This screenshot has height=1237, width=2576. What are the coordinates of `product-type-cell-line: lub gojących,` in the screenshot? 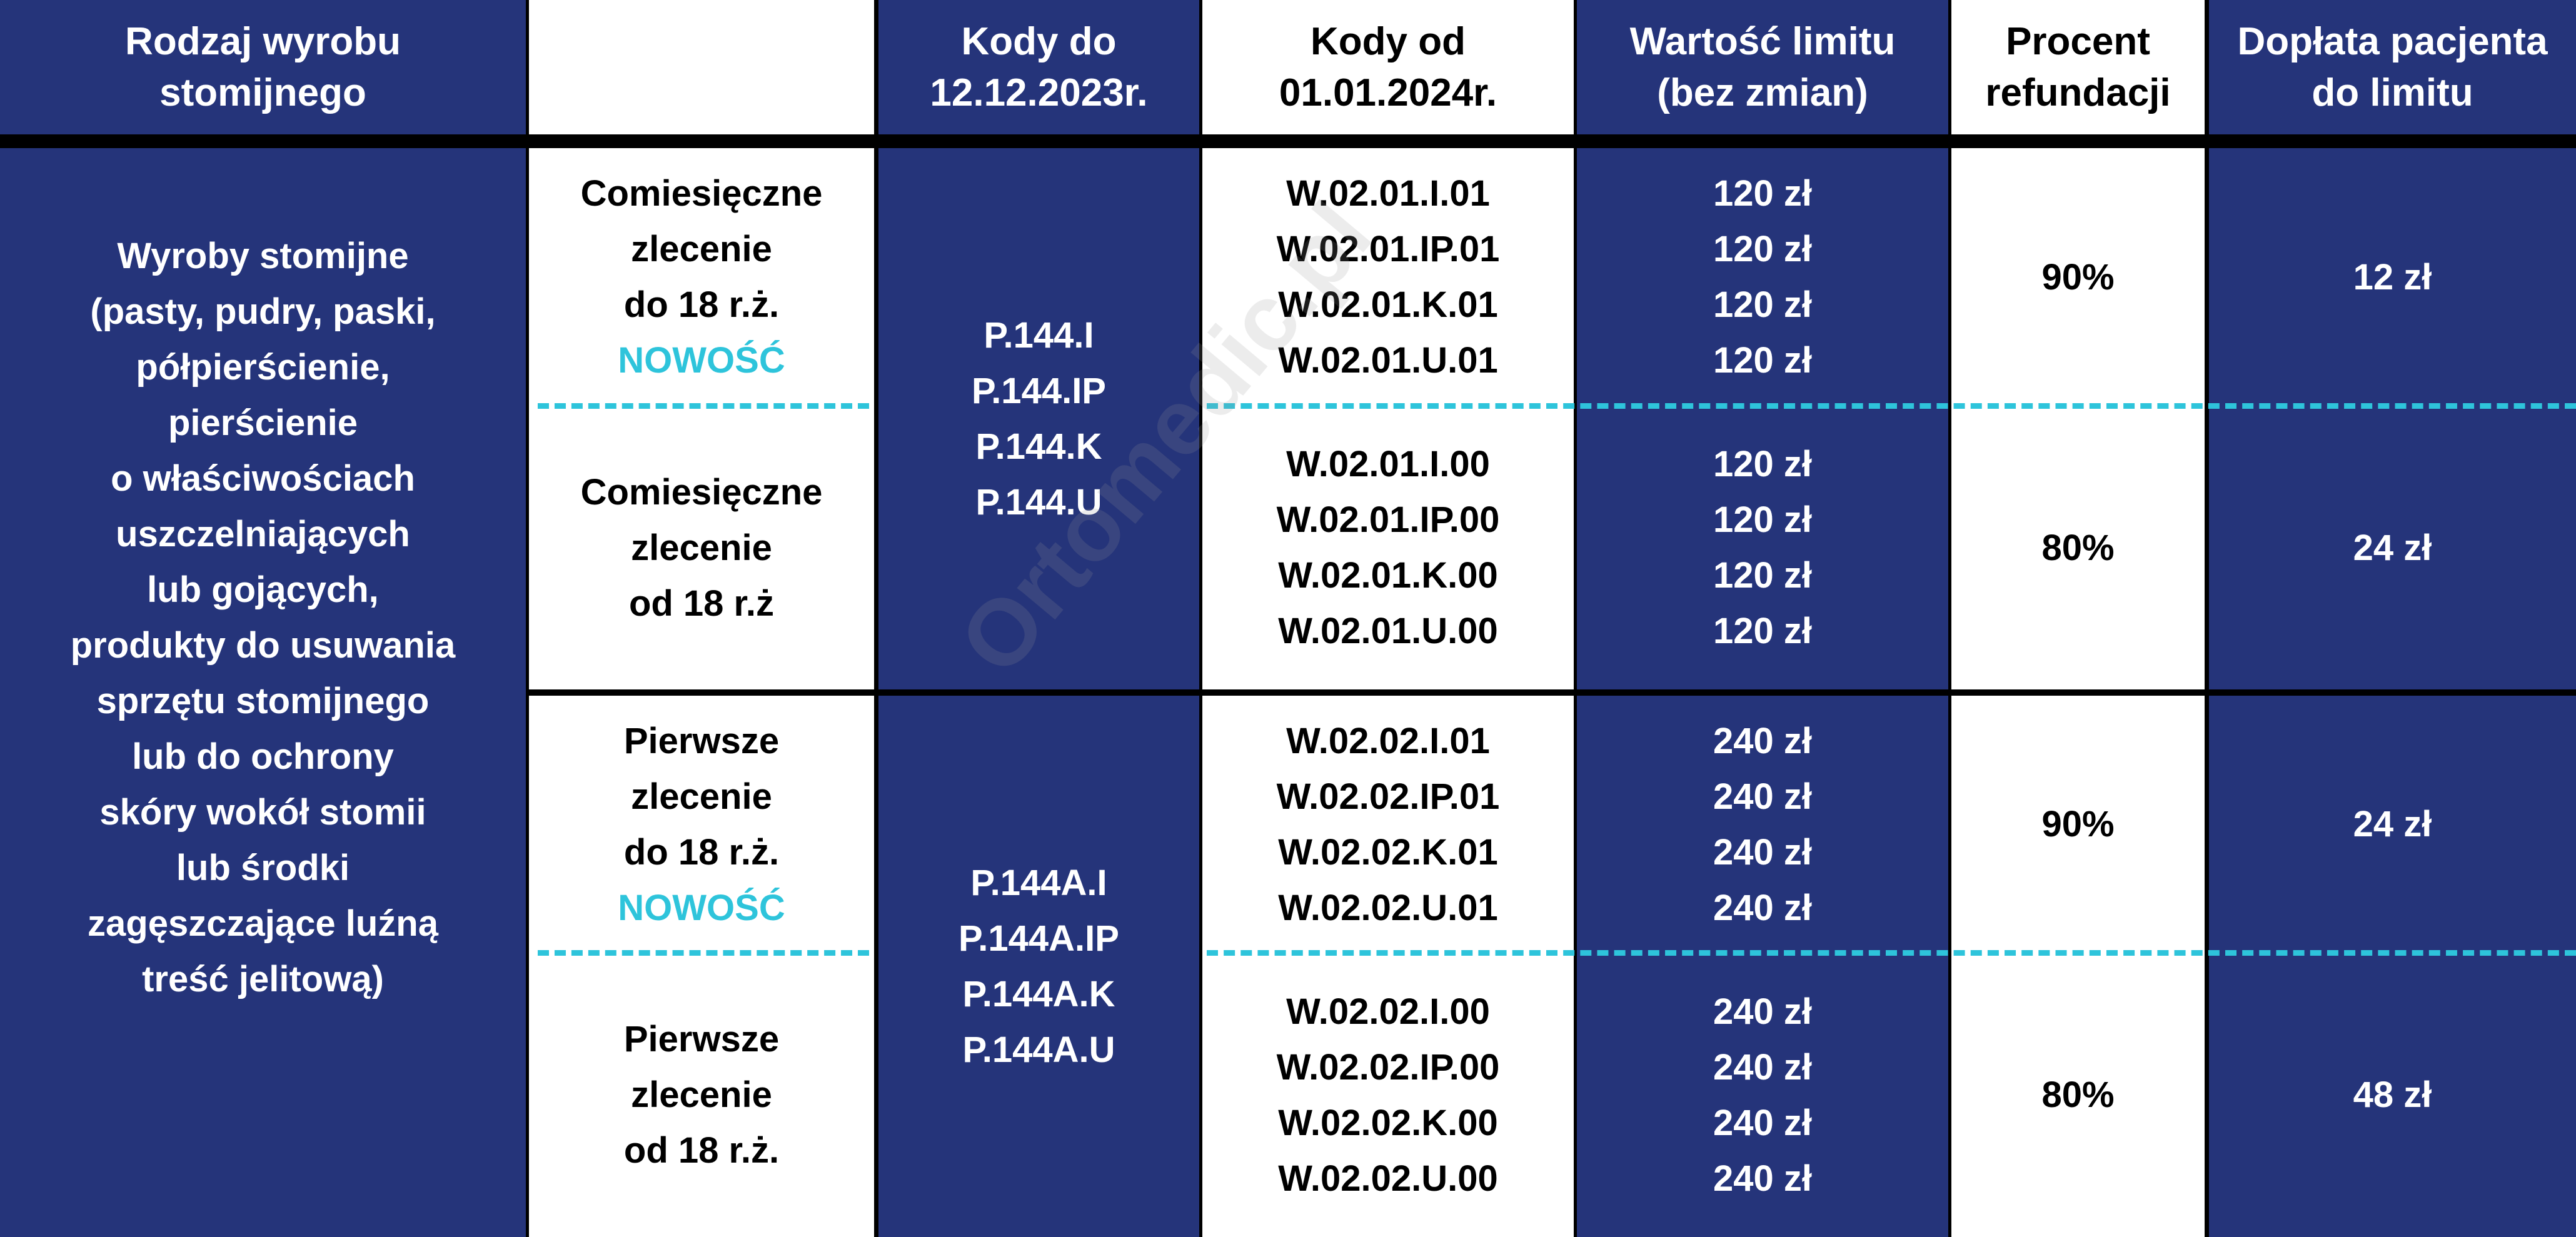 It's located at (263, 589).